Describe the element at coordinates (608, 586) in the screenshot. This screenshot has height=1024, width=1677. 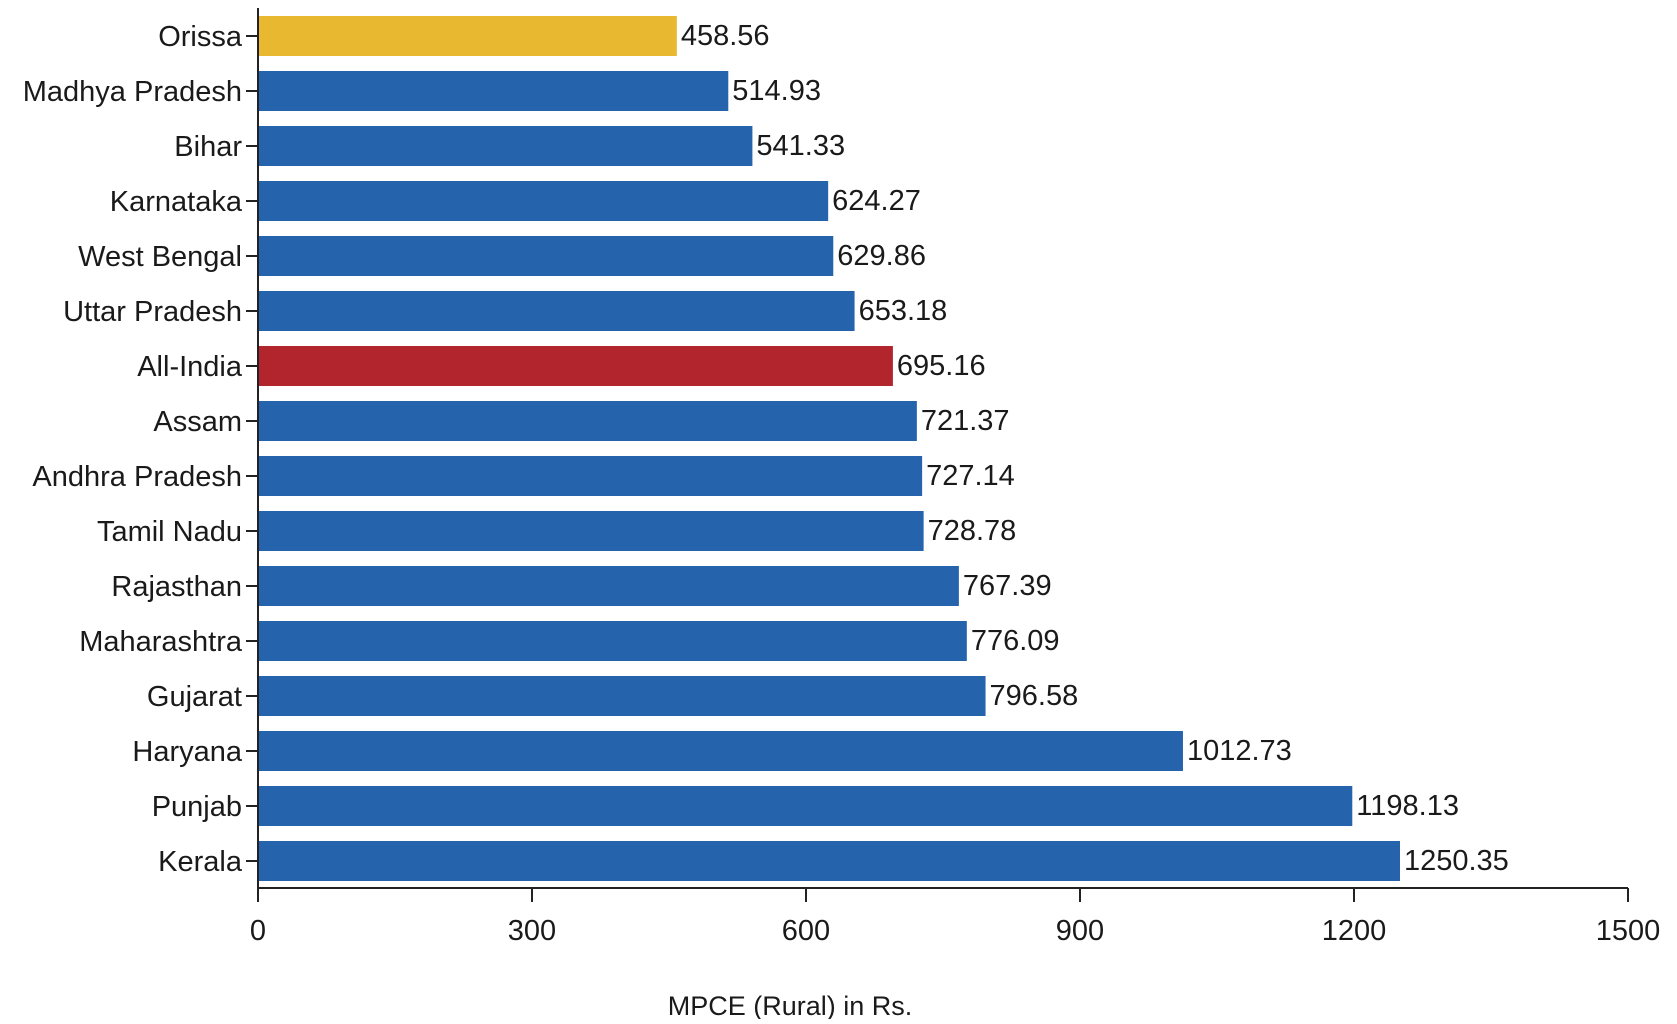
I see `bar-rajasthan` at that location.